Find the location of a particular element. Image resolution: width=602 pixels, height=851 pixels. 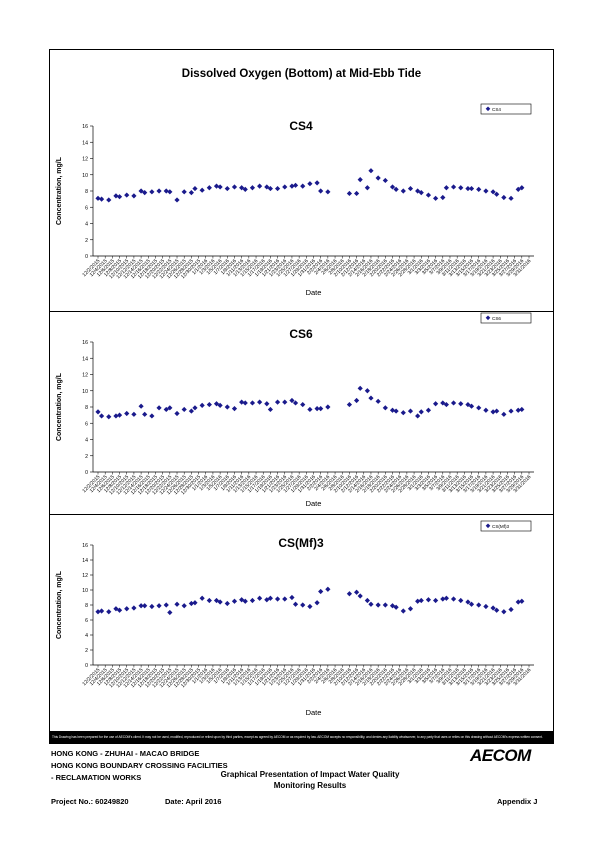

footer-appendix: Appendix J is located at coordinates (517, 801).